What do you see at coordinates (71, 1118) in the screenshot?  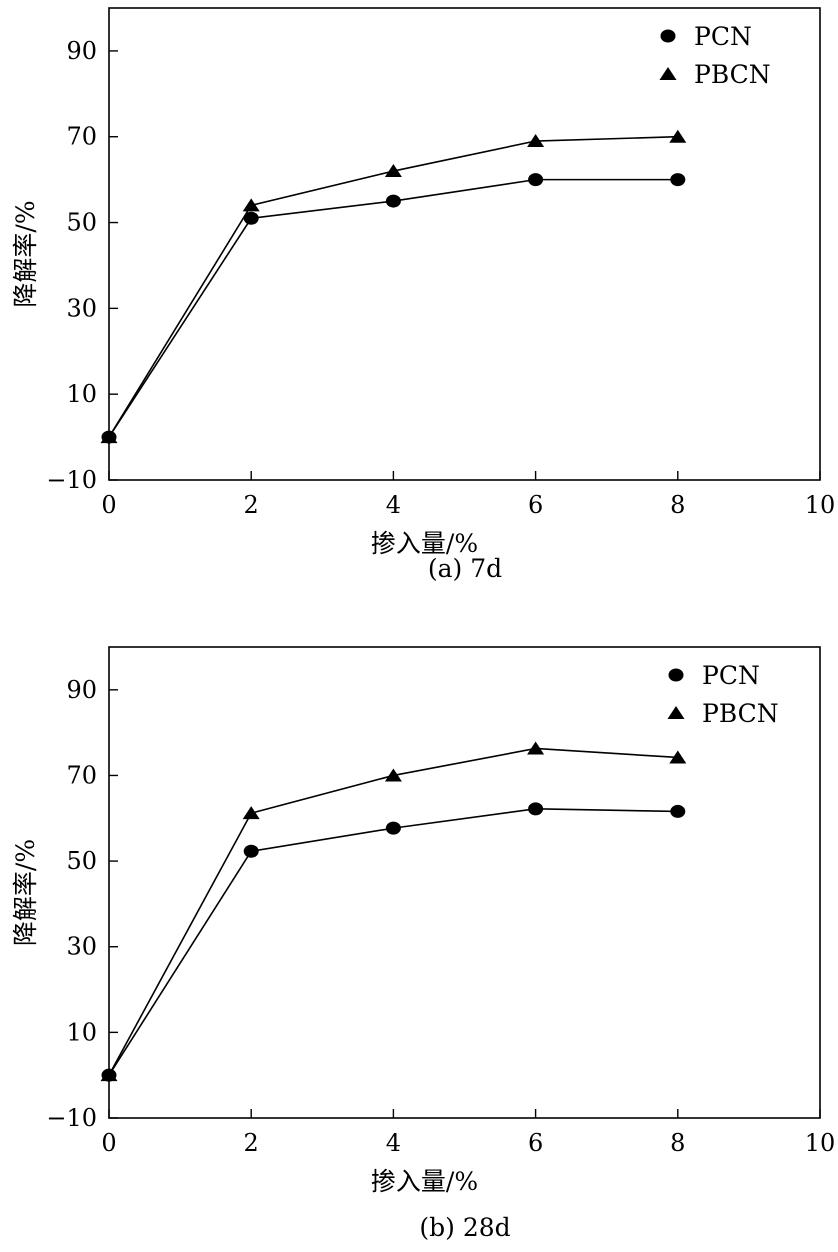 I see `chart-b-y-tick-label: −10` at bounding box center [71, 1118].